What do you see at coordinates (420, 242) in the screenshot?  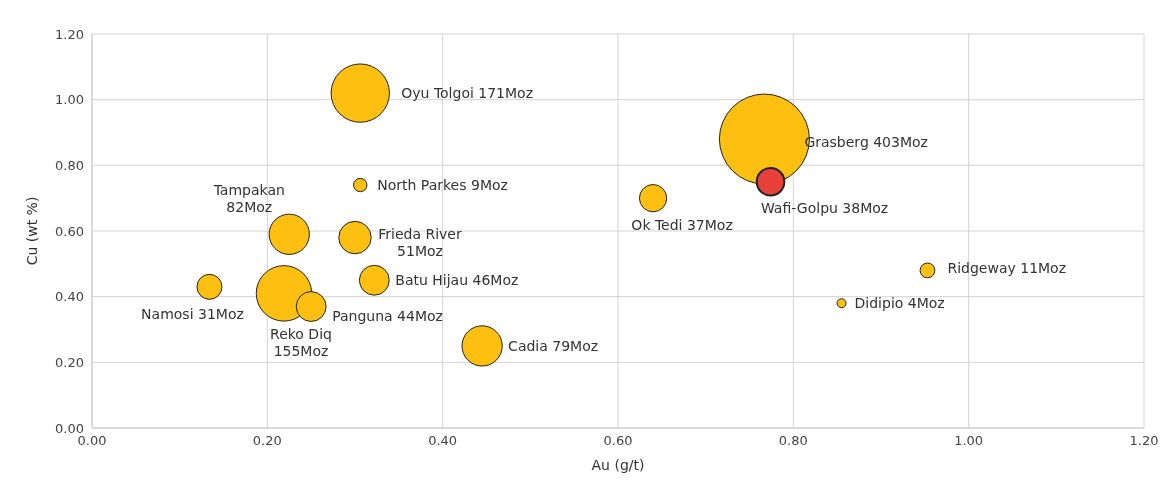 I see `annotation: Frieda River 51Moz` at bounding box center [420, 242].